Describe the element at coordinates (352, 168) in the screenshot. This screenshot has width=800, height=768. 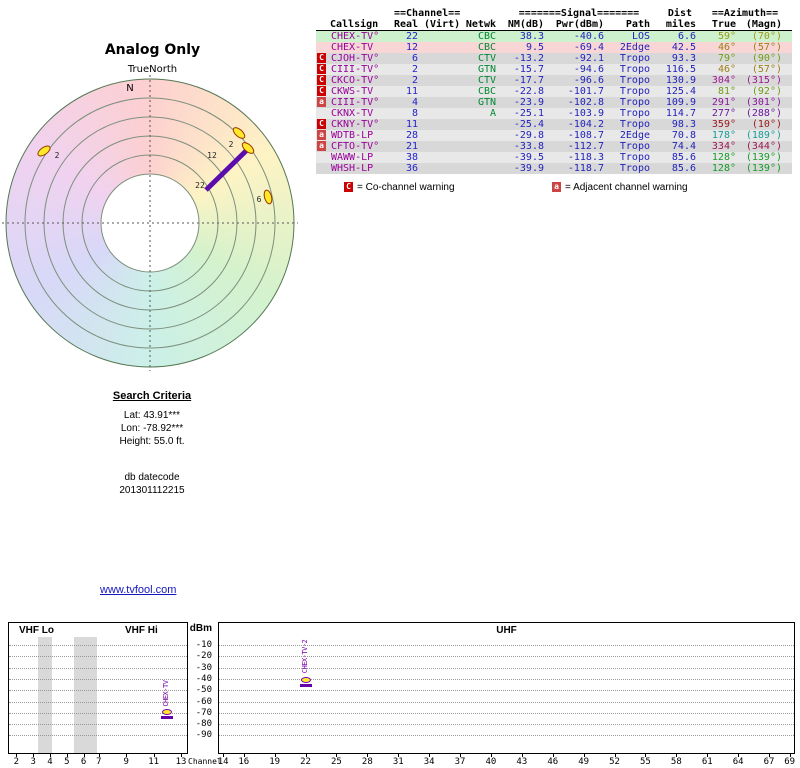
I see `cell-callsign: WHSH-LP` at that location.